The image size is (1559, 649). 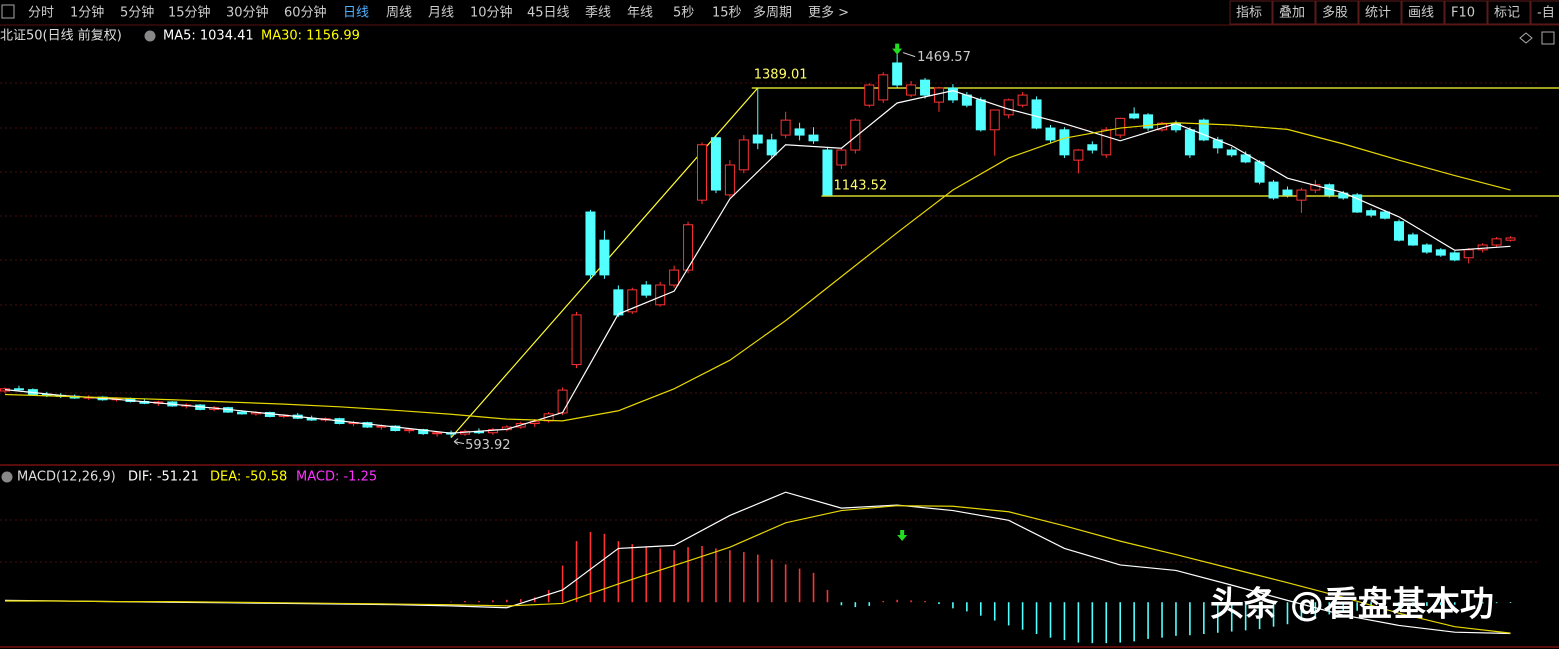 What do you see at coordinates (137, 13) in the screenshot?
I see `period-tab: 5分钟` at bounding box center [137, 13].